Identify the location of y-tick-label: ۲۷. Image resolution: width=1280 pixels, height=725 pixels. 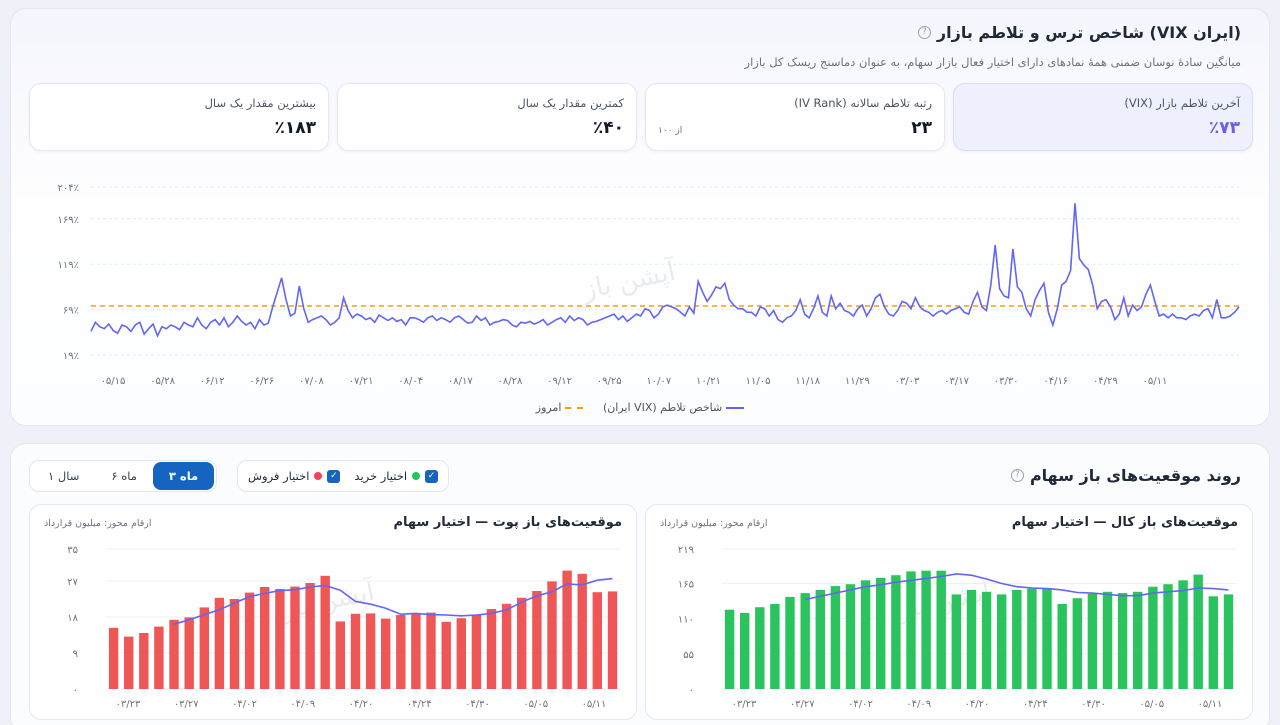
(72, 582).